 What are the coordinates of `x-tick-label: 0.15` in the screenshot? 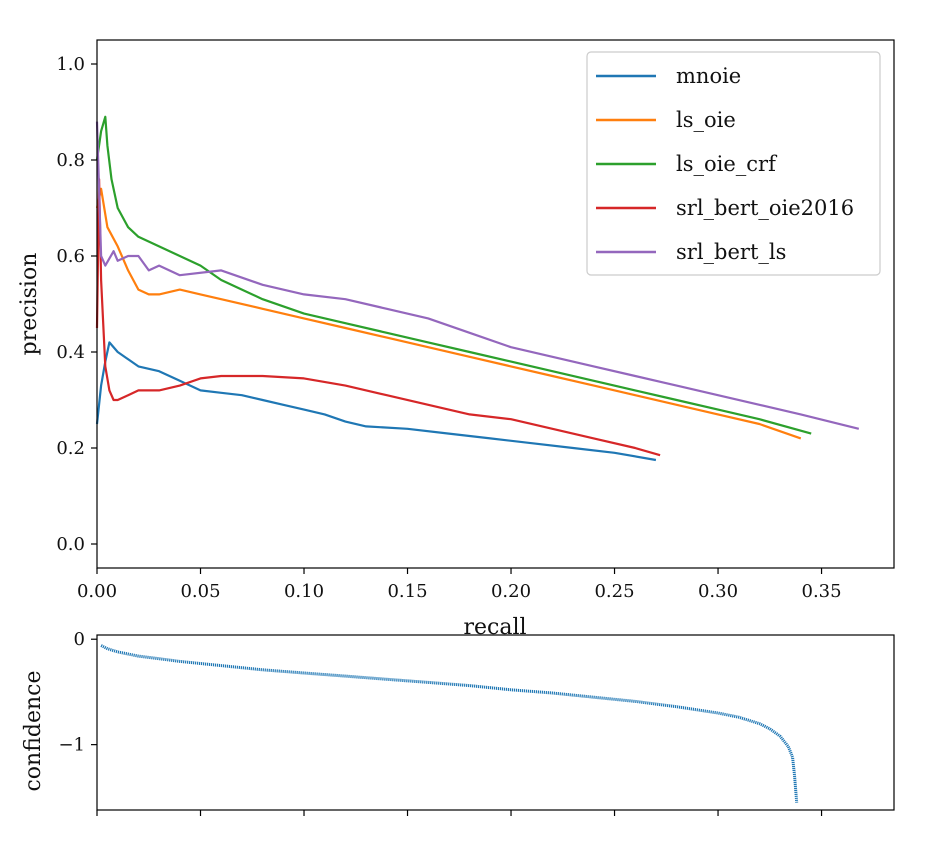 It's located at (407, 591).